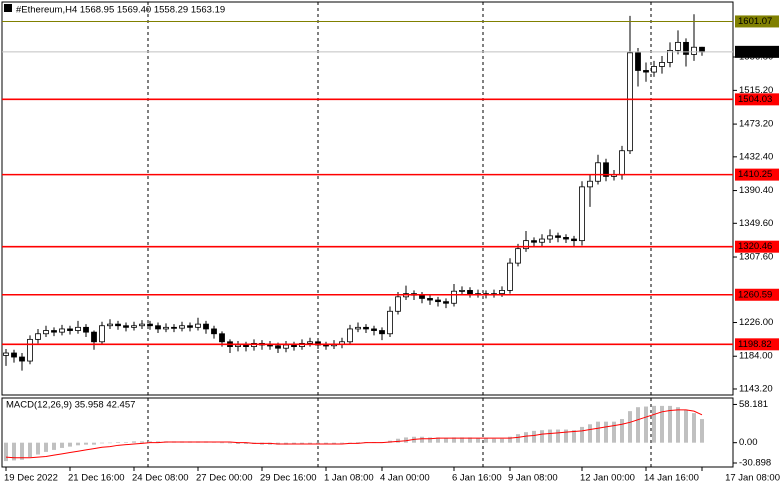  I want to click on symbol-icon, so click(8, 8).